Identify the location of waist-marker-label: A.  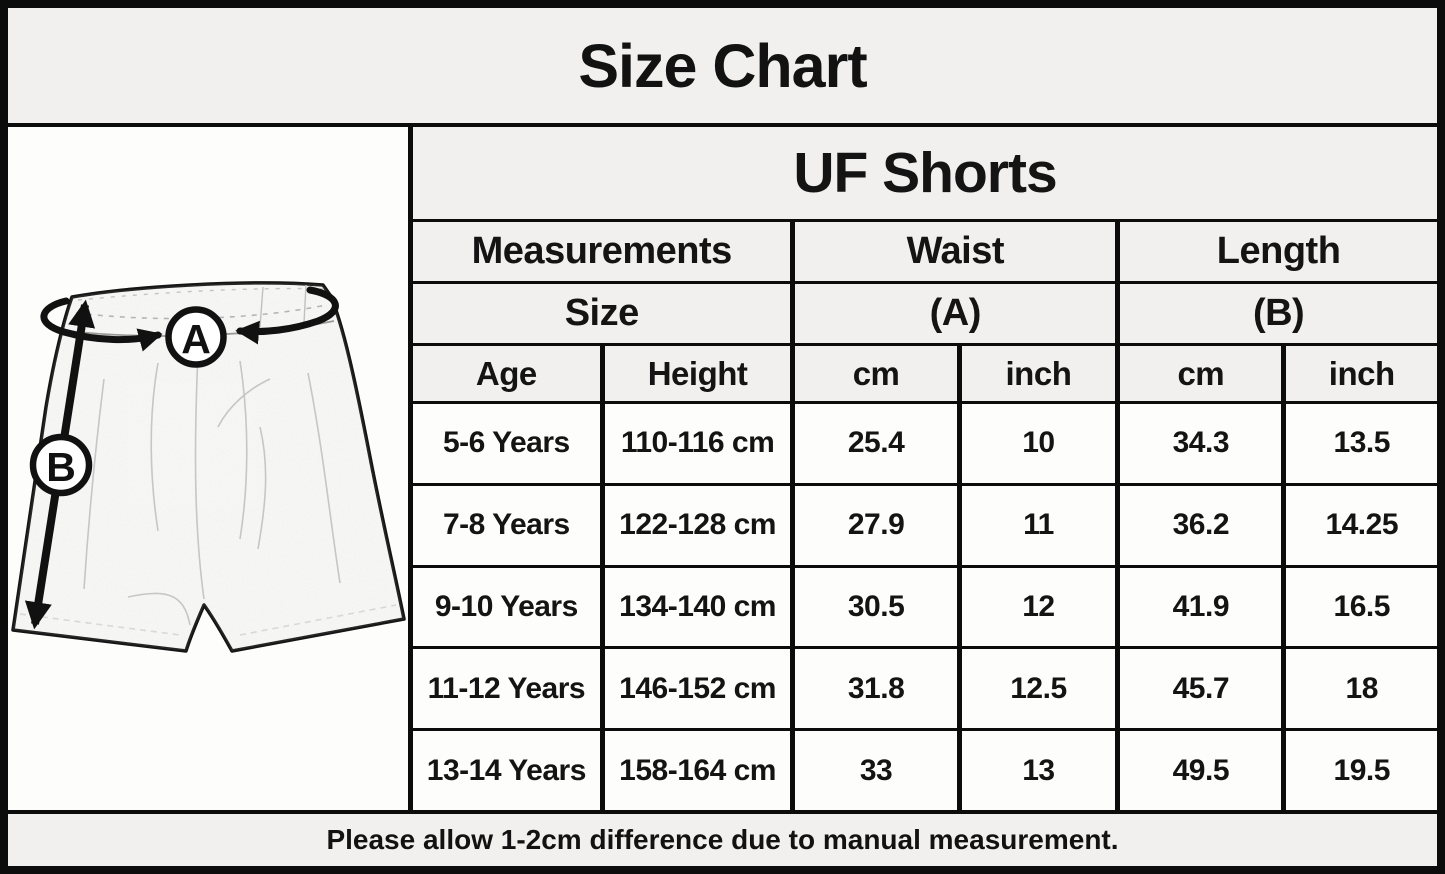
(196, 339).